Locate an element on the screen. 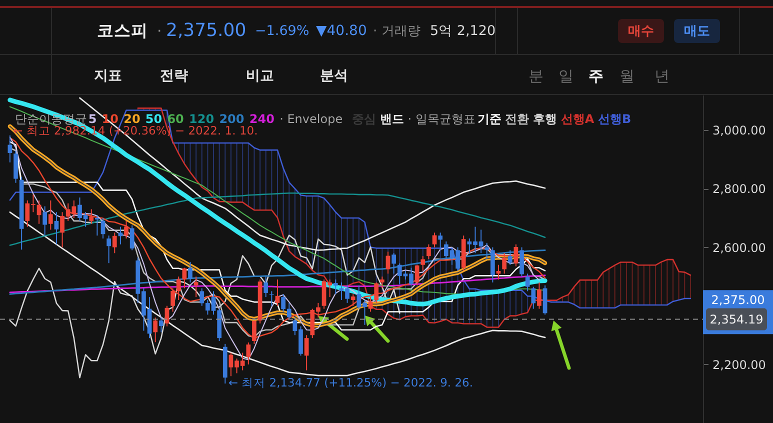 This screenshot has width=773, height=423. text: 분 is located at coordinates (536, 76).